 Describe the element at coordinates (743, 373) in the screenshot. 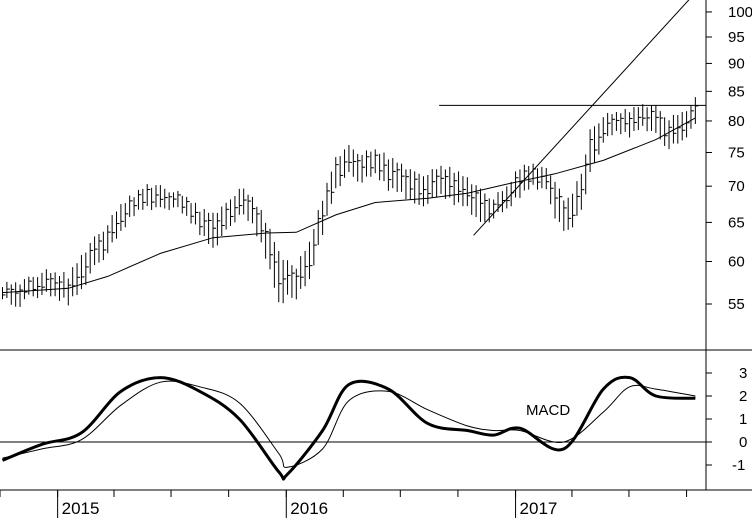

I see `macd-tick-label: 3` at that location.